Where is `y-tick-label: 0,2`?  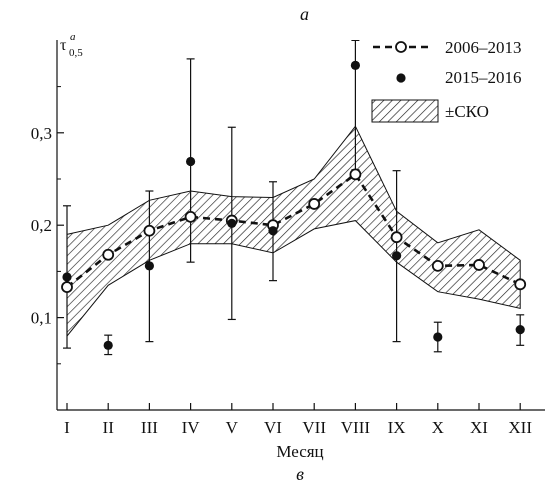
y-tick-label: 0,2 is located at coordinates (41, 225).